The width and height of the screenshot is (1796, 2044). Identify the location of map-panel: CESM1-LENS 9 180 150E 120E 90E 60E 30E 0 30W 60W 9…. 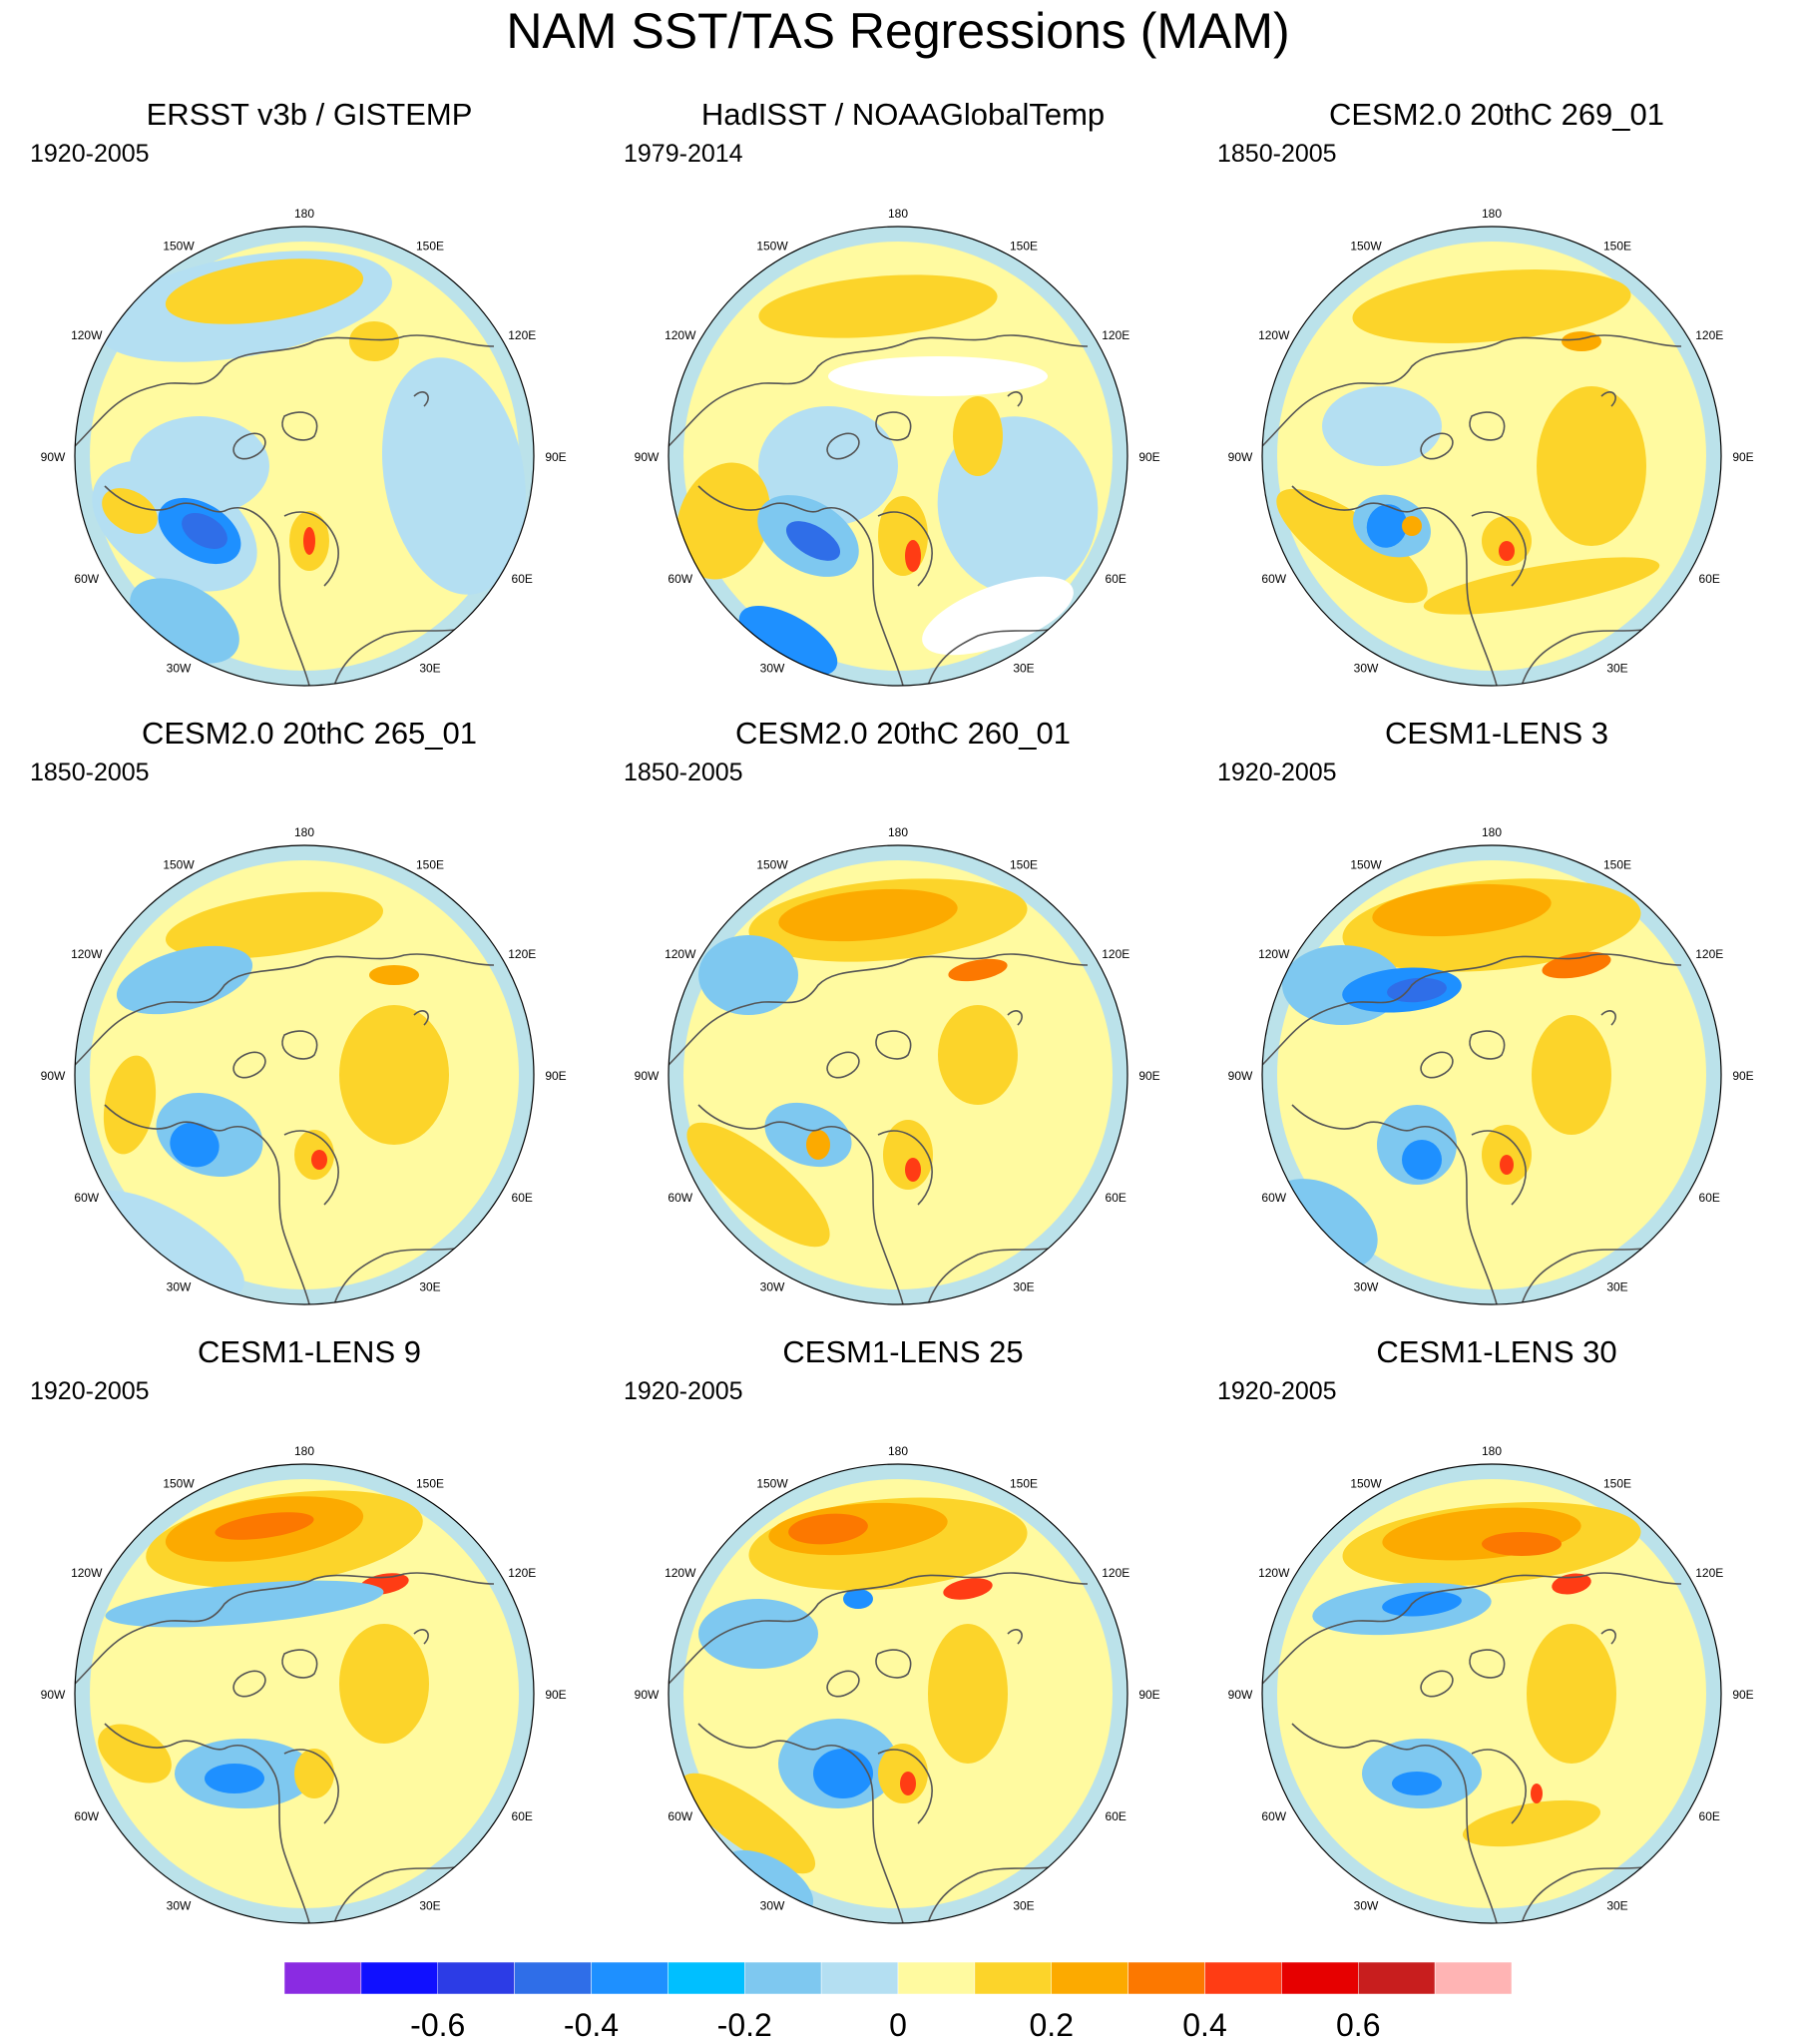
(309, 1632).